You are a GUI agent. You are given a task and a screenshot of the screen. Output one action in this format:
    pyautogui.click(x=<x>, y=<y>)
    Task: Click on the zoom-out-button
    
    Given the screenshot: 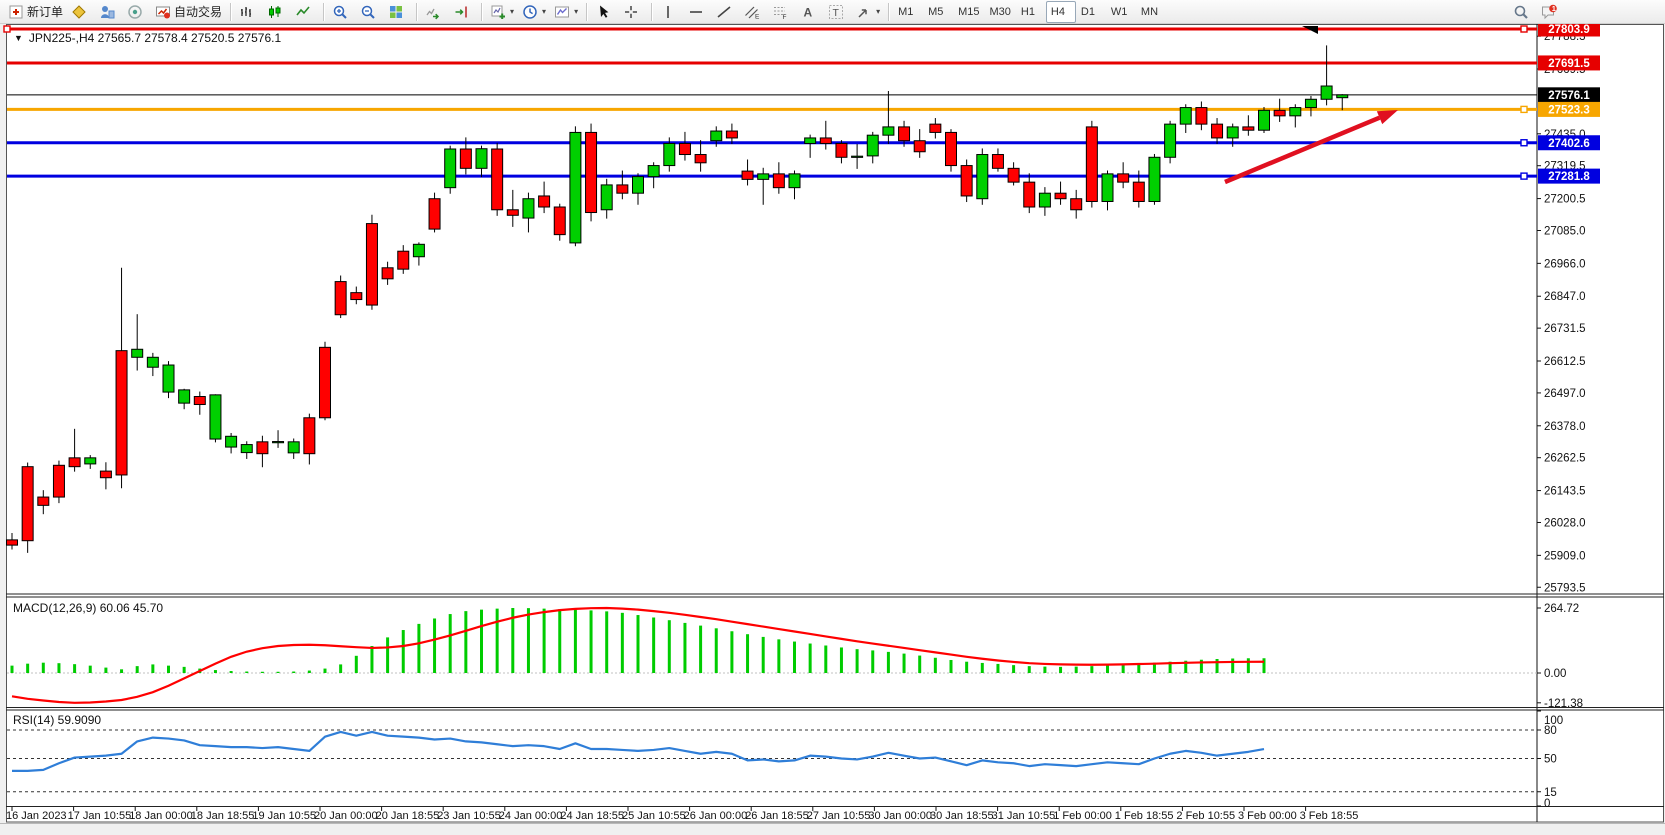 What is the action you would take?
    pyautogui.click(x=370, y=12)
    